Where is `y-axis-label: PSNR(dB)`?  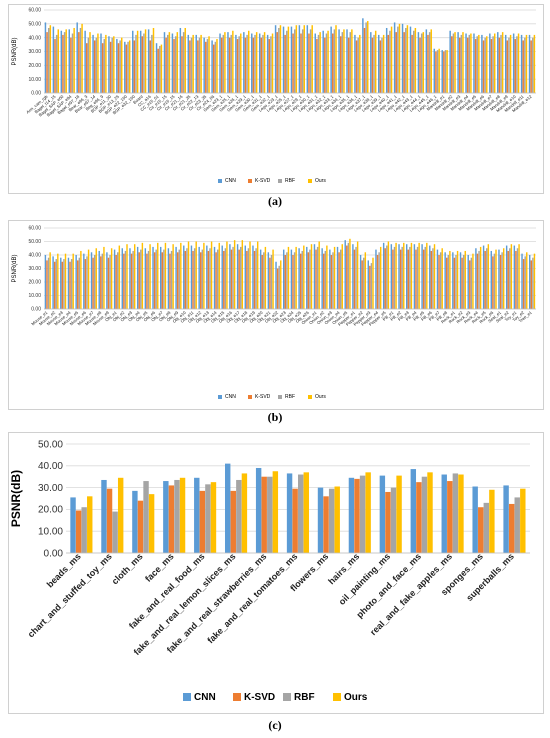
y-axis-label: PSNR(dB) is located at coordinates (16, 498).